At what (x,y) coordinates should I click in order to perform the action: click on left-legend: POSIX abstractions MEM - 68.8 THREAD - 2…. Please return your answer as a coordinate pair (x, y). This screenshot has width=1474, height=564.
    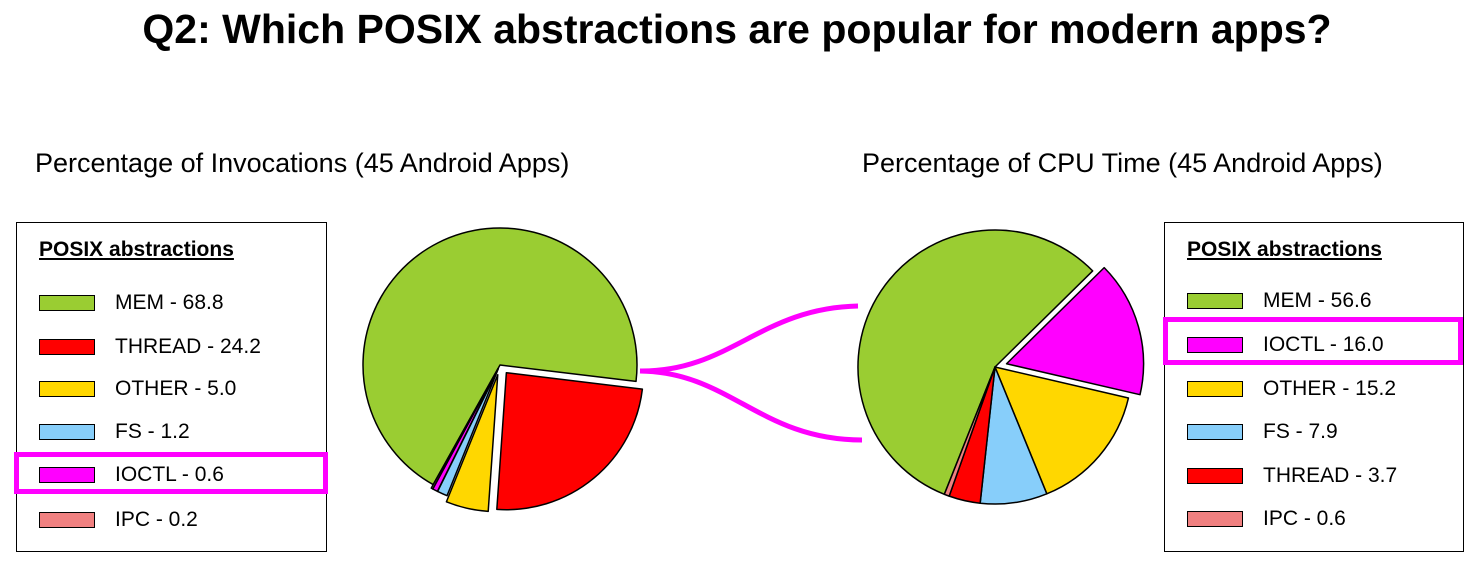
    Looking at the image, I should click on (171, 387).